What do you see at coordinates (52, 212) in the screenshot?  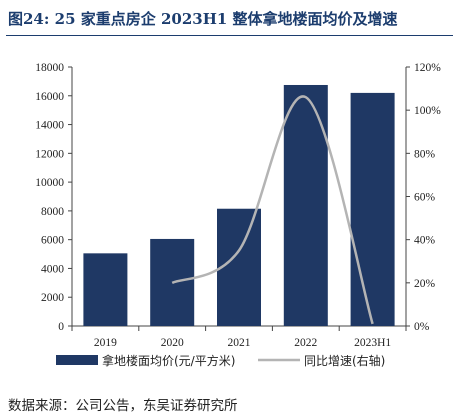 I see `left-tick-label: 8000` at bounding box center [52, 212].